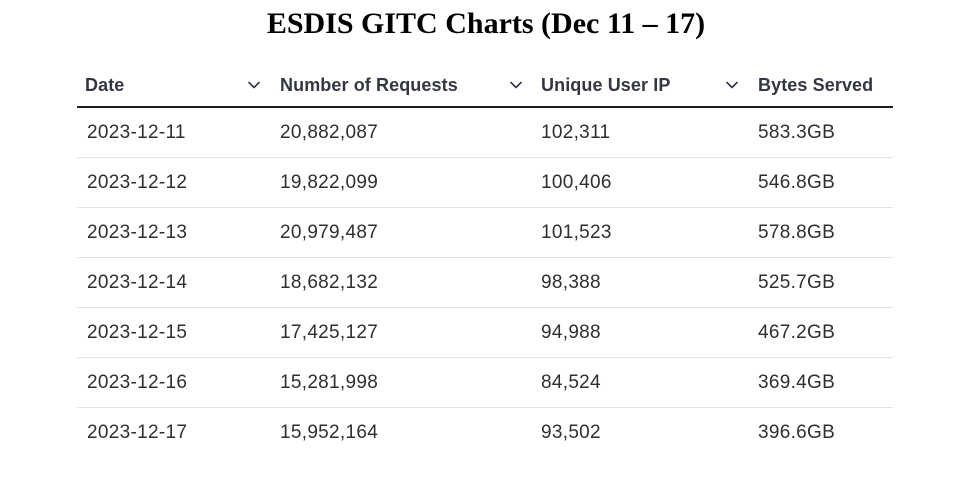 The height and width of the screenshot is (482, 972). What do you see at coordinates (571, 382) in the screenshot?
I see `cell-unique-user-ip: 84,524` at bounding box center [571, 382].